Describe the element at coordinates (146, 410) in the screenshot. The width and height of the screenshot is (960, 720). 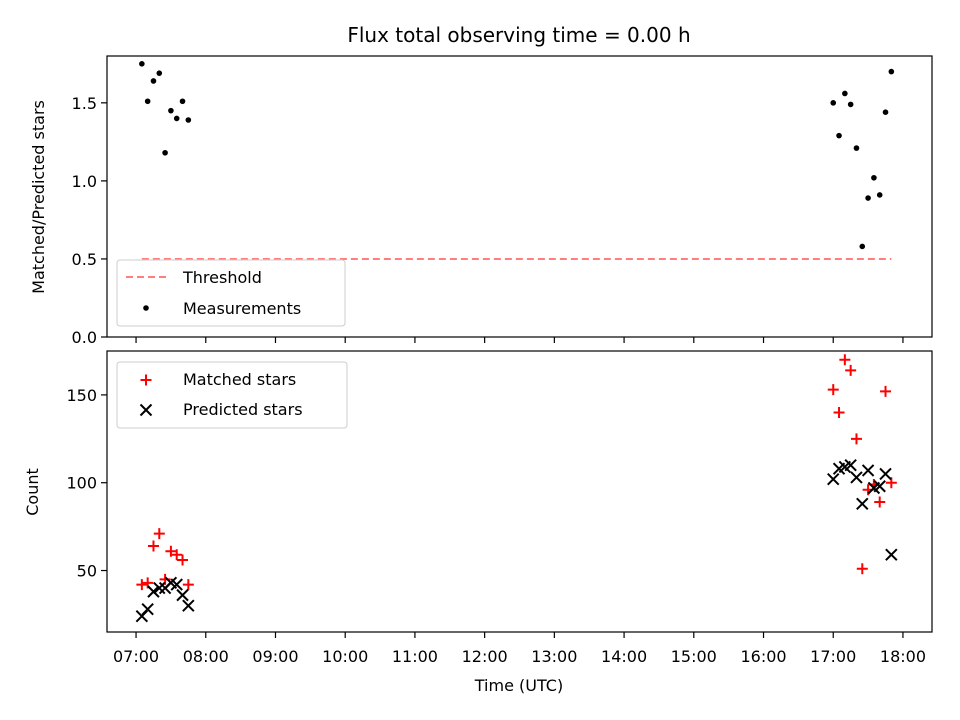
I see `legend-predicted-swatch` at that location.